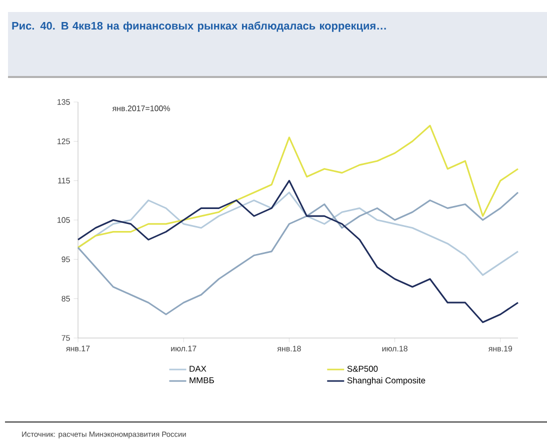 This screenshot has height=446, width=547. I want to click on legend-label: ММВБ, so click(202, 380).